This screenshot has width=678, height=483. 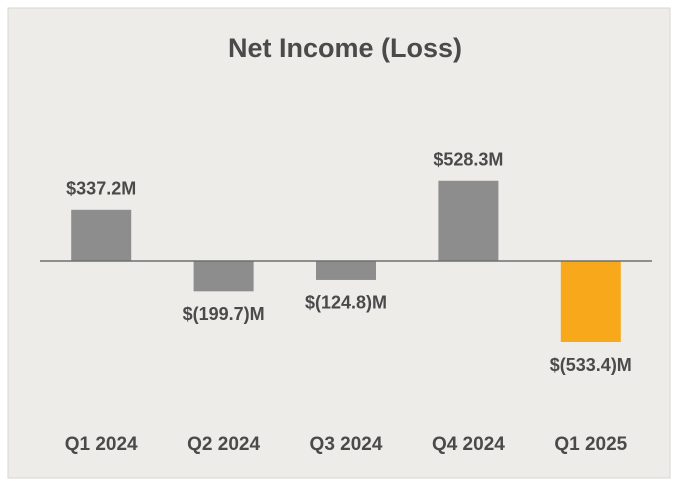 I want to click on x-tick-label: Q3 2024, so click(x=346, y=444).